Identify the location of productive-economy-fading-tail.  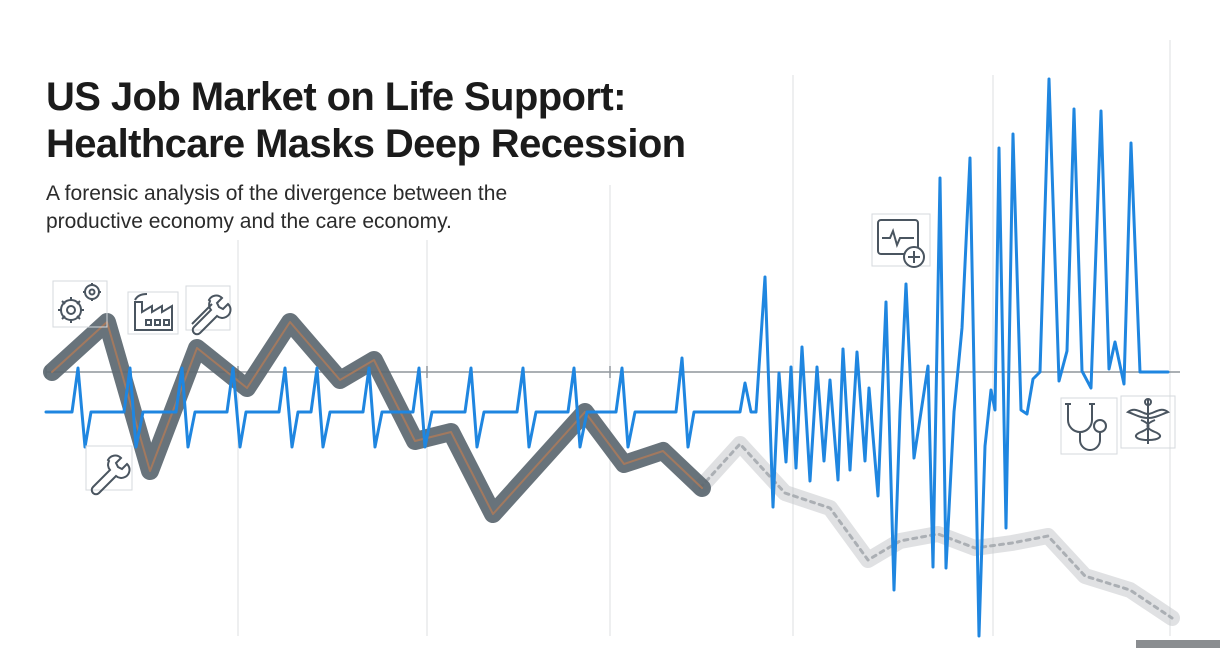
(936, 531).